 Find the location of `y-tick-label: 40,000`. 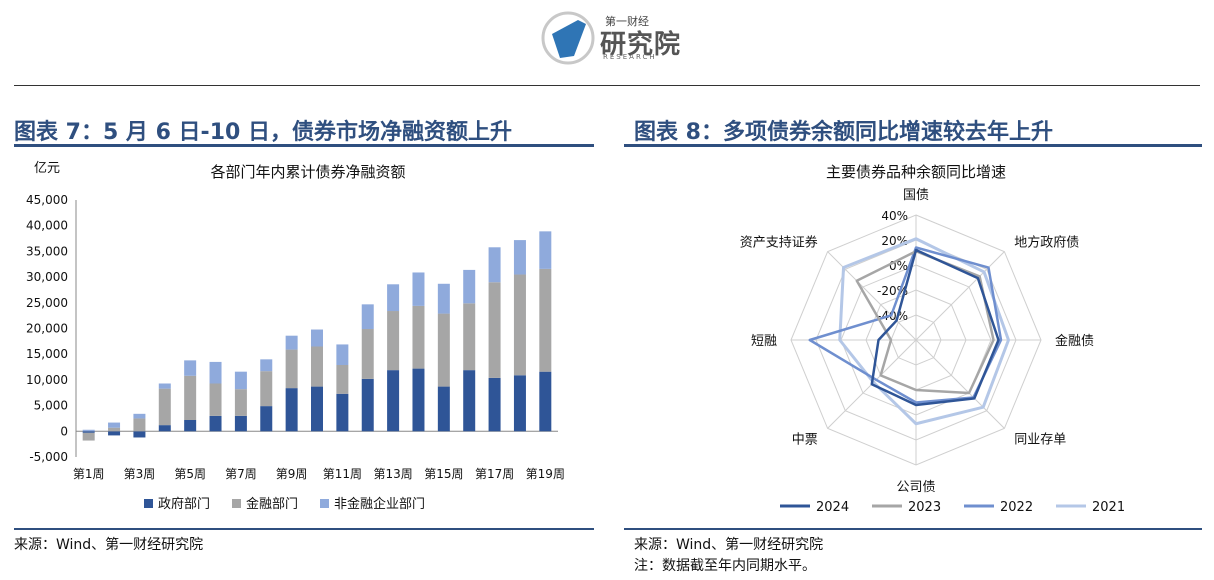

y-tick-label: 40,000 is located at coordinates (47, 226).